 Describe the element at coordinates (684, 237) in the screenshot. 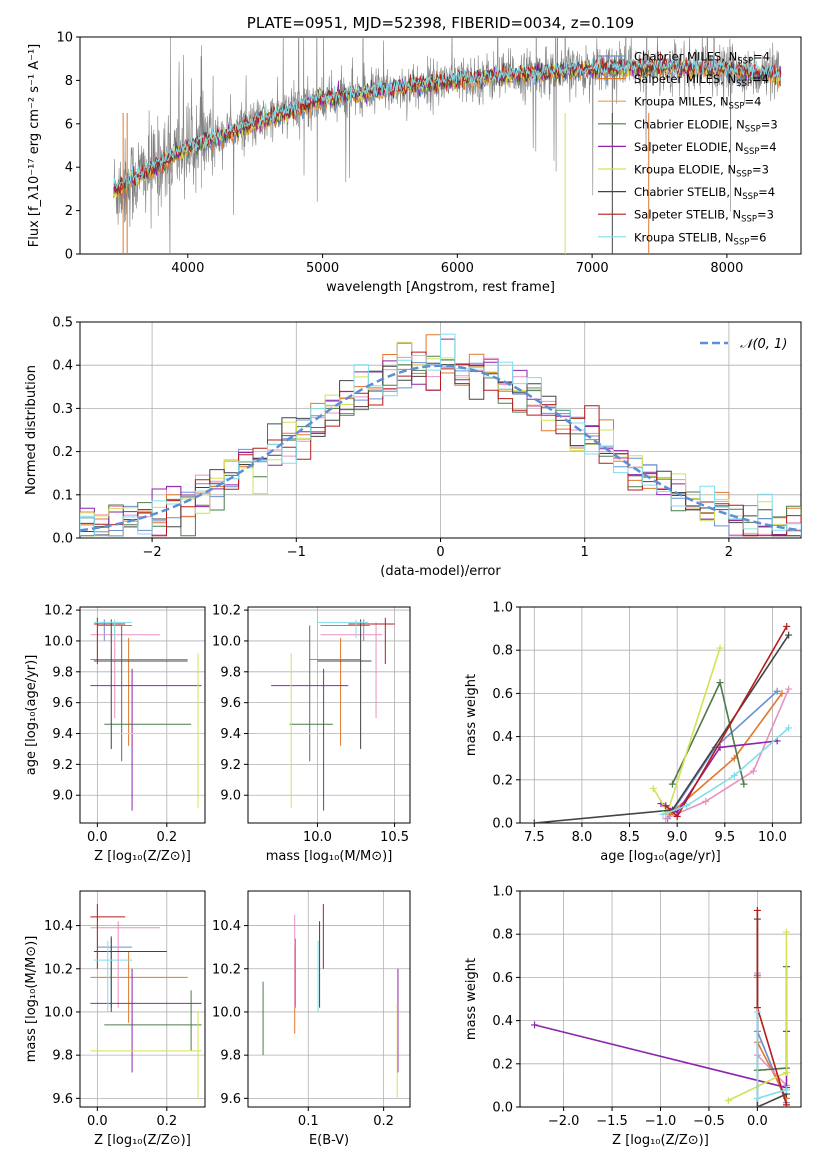

I see `legend-name: Kroupa STELIB, N` at that location.